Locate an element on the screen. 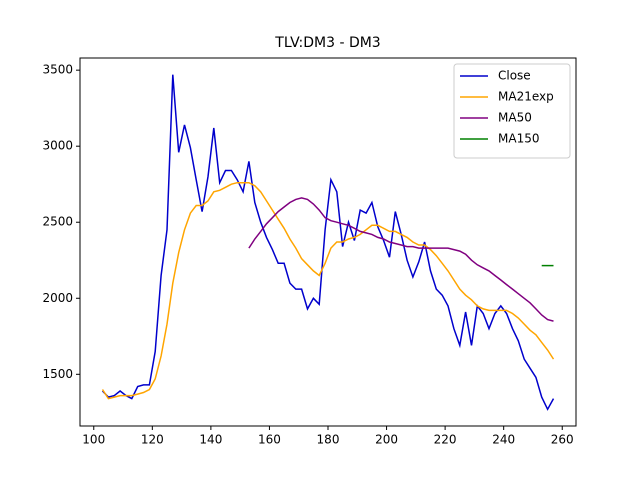  x-tick-label: 260 is located at coordinates (562, 440).